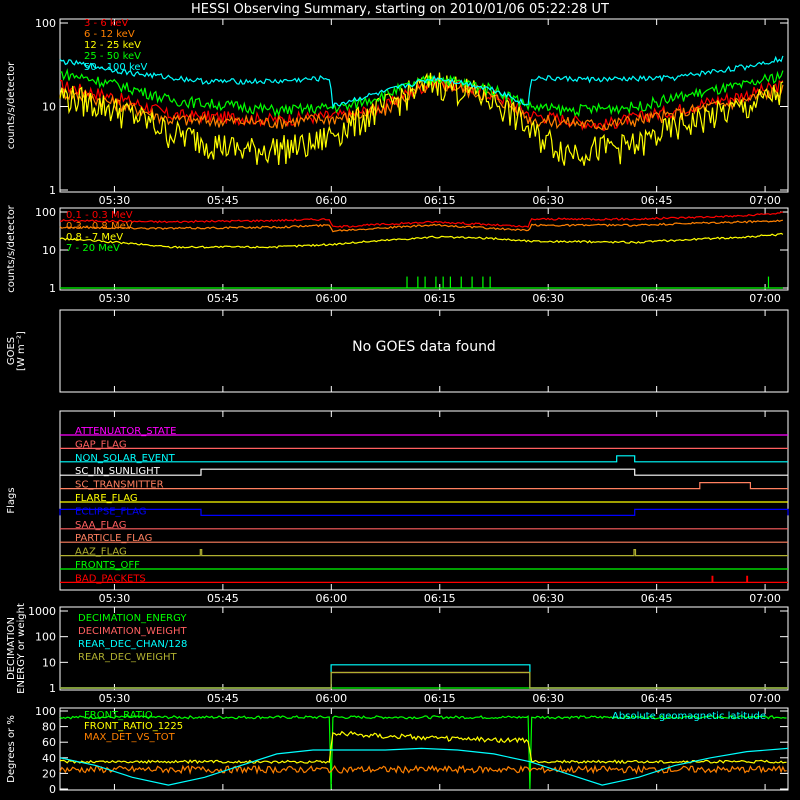 The height and width of the screenshot is (800, 800). I want to click on y-tick-label: 80, so click(49, 727).